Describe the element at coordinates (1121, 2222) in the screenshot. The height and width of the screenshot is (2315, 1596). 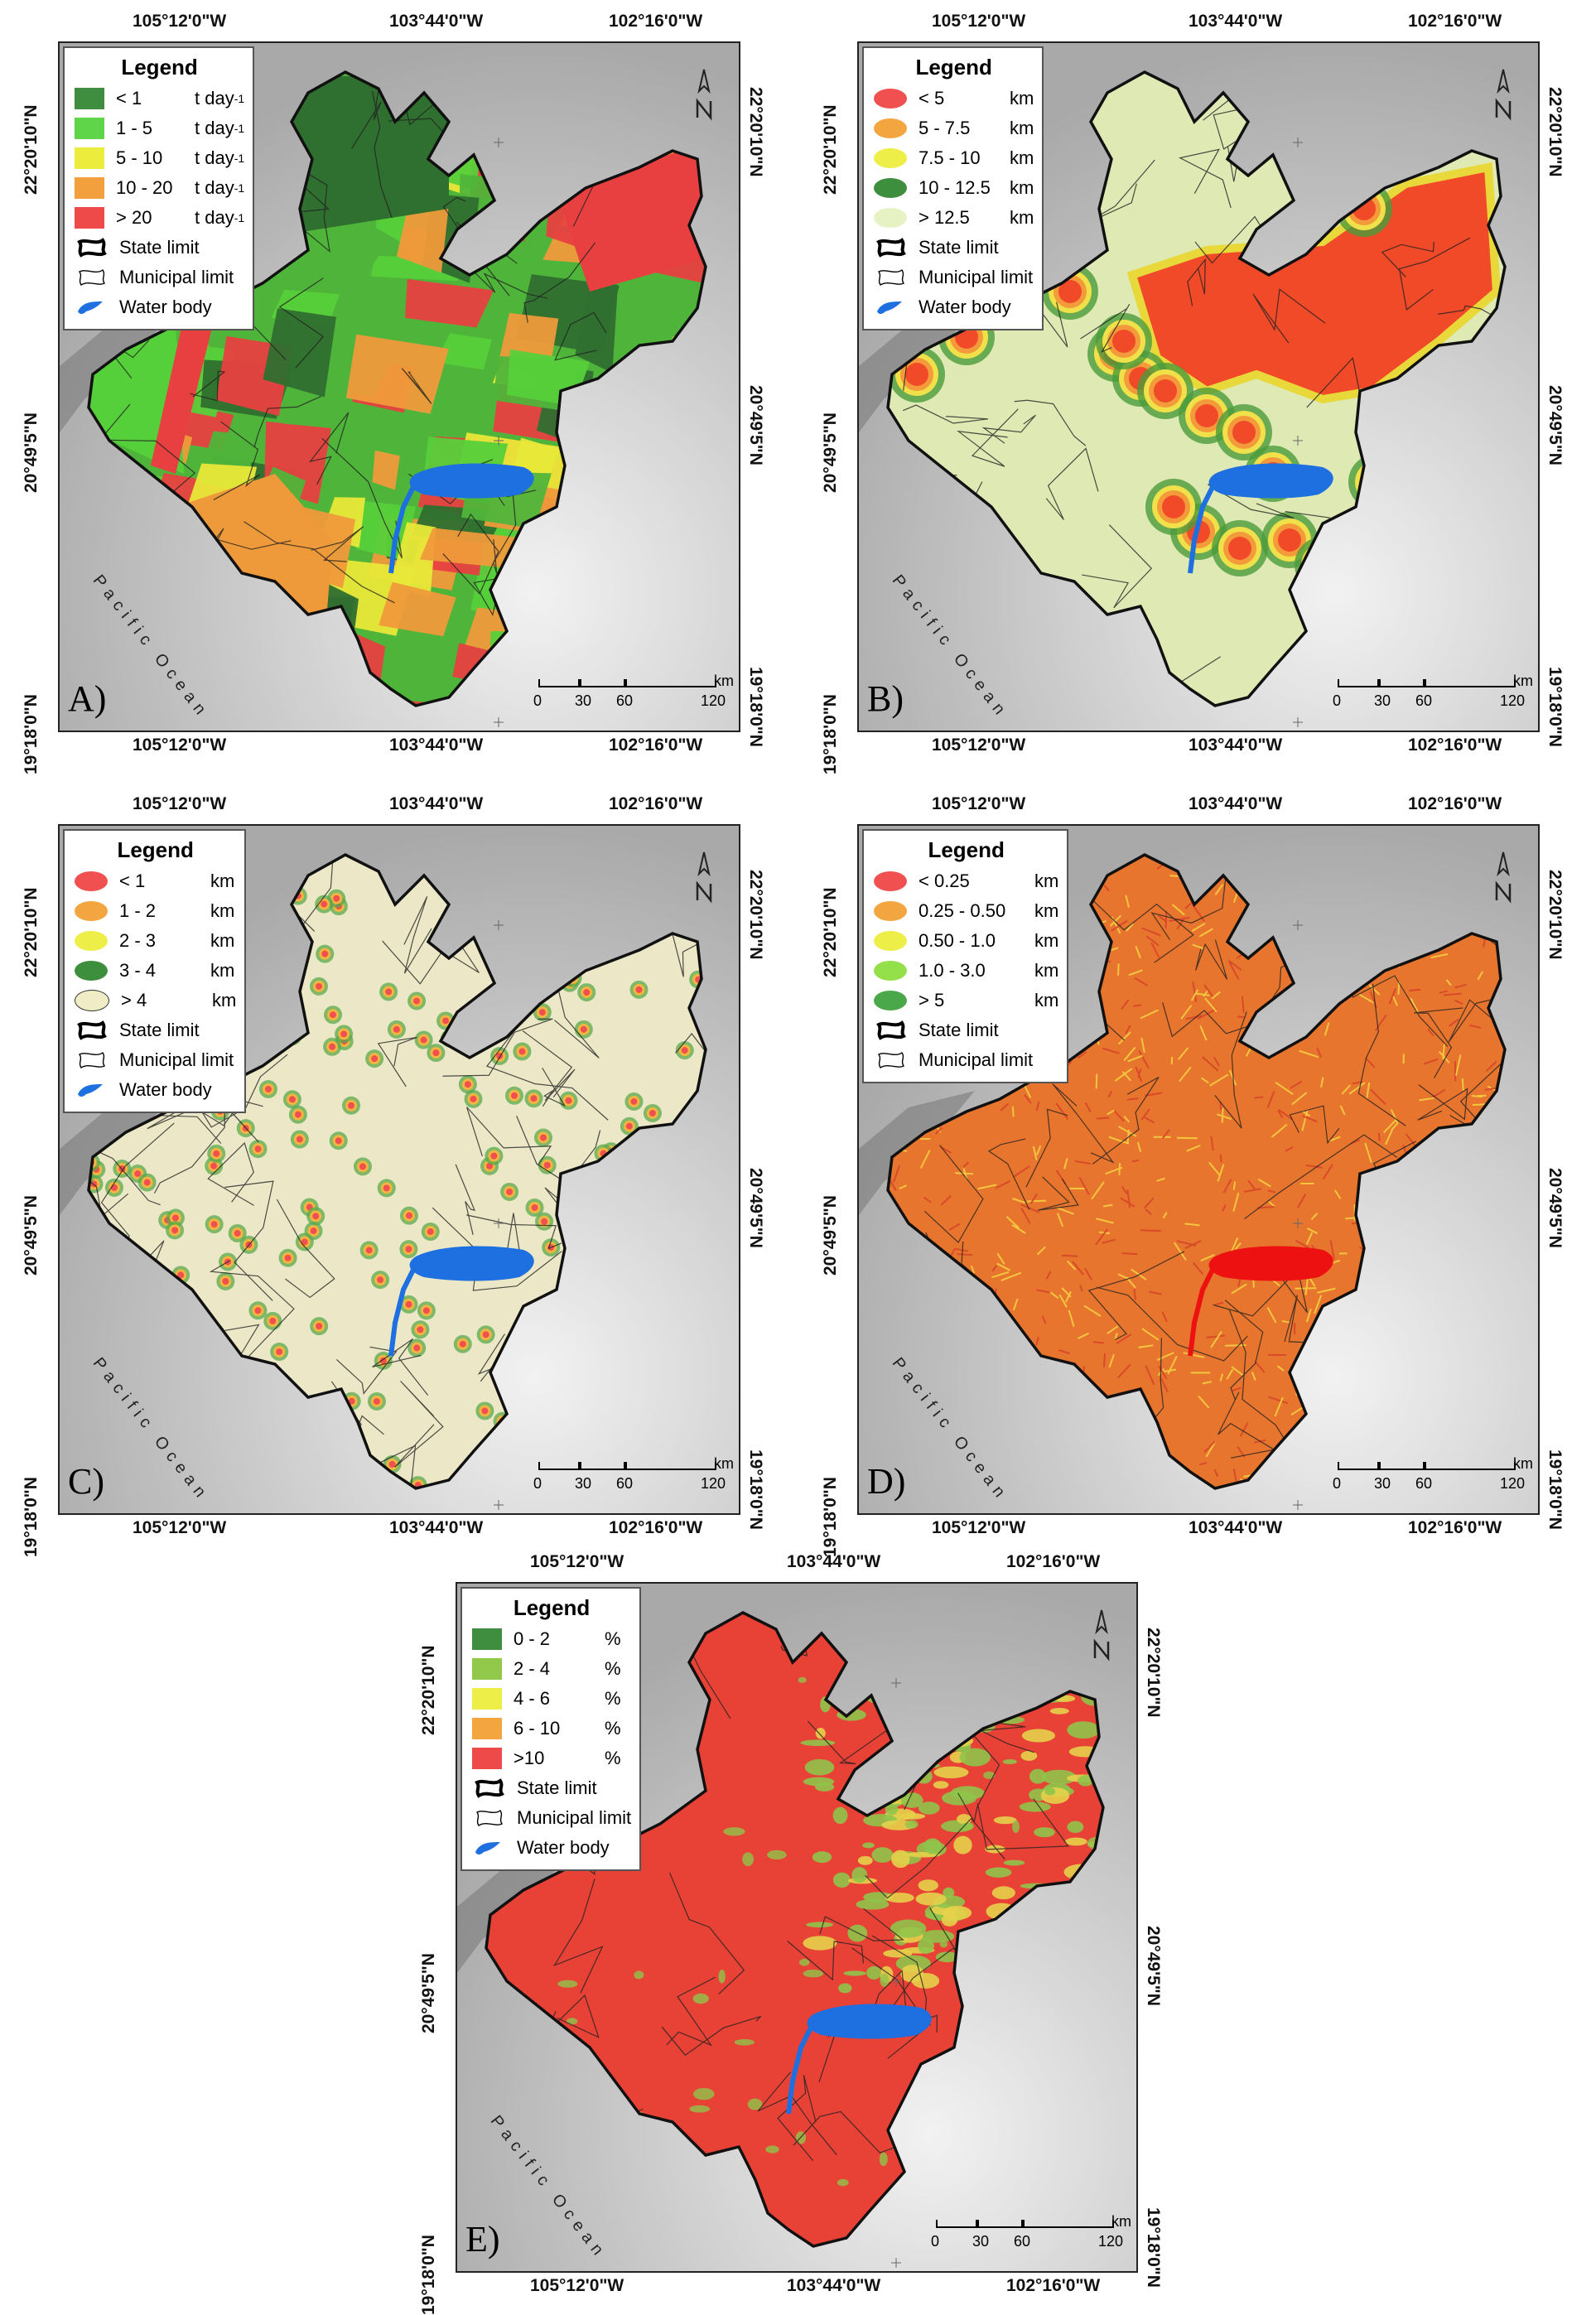
I see `scale-unit: km` at that location.